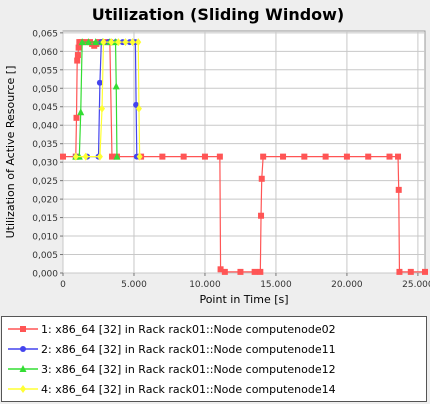  Describe the element at coordinates (45, 201) in the screenshot. I see `y-tick-label: 0,020` at that location.